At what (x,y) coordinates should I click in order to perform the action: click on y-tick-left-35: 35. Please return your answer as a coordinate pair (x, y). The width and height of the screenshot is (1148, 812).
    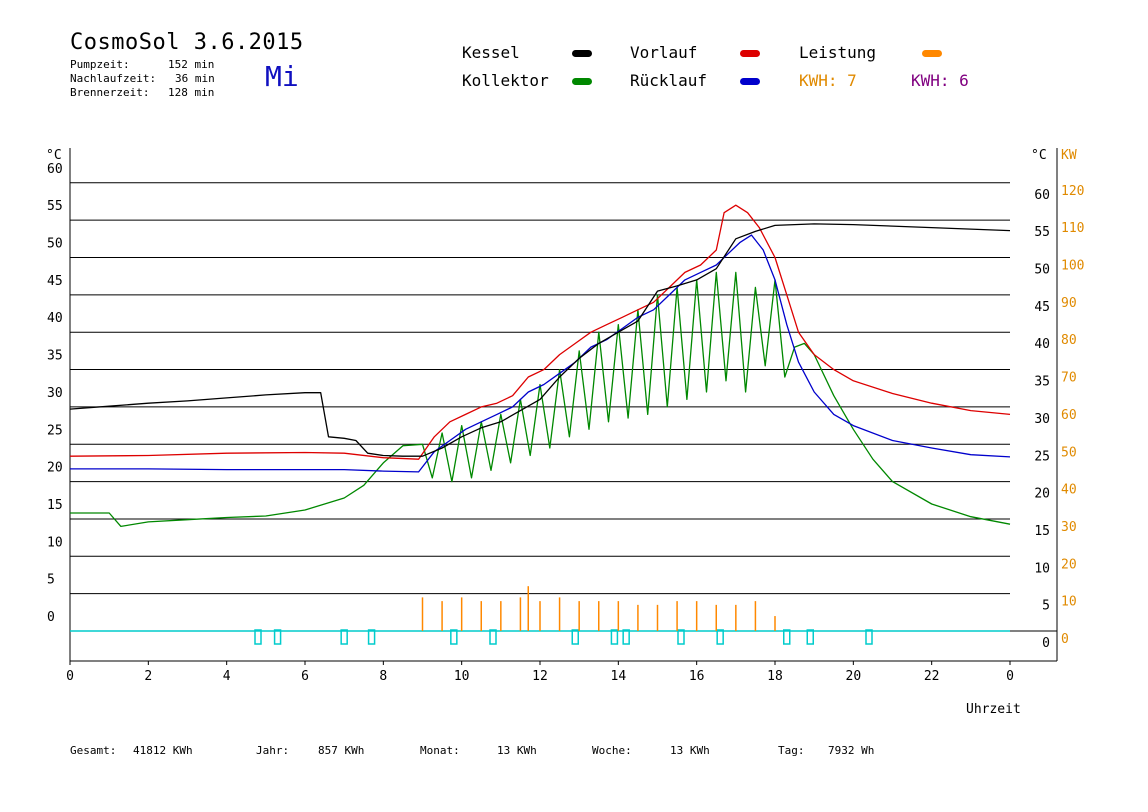
    Looking at the image, I should click on (55, 356).